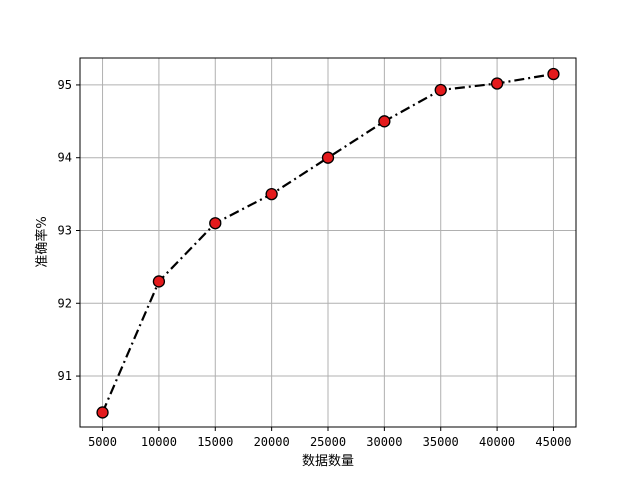 This screenshot has width=640, height=480. Describe the element at coordinates (272, 442) in the screenshot. I see `x-tick-label: 20000` at that location.